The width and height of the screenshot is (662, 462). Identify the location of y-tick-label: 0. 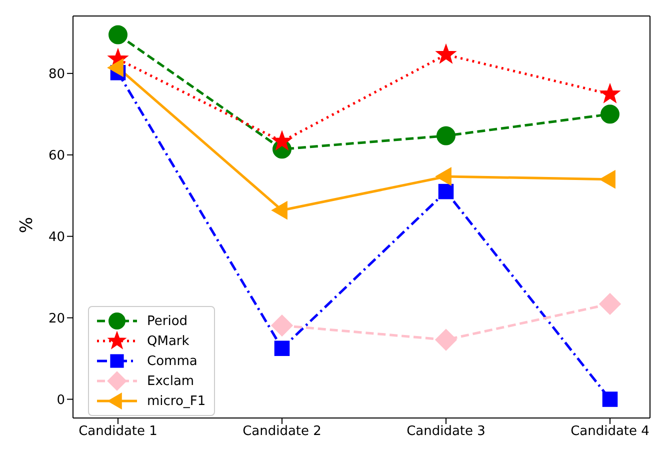
(60, 400).